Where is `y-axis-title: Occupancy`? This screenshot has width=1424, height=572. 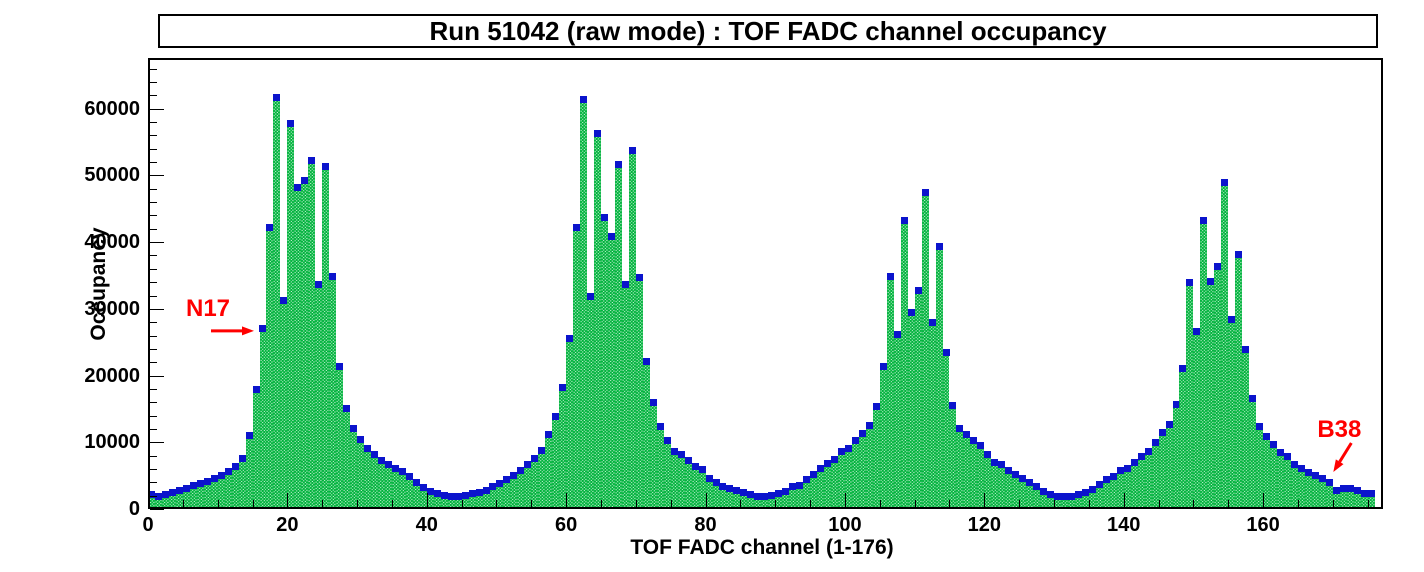
y-axis-title: Occupancy is located at coordinates (98, 284).